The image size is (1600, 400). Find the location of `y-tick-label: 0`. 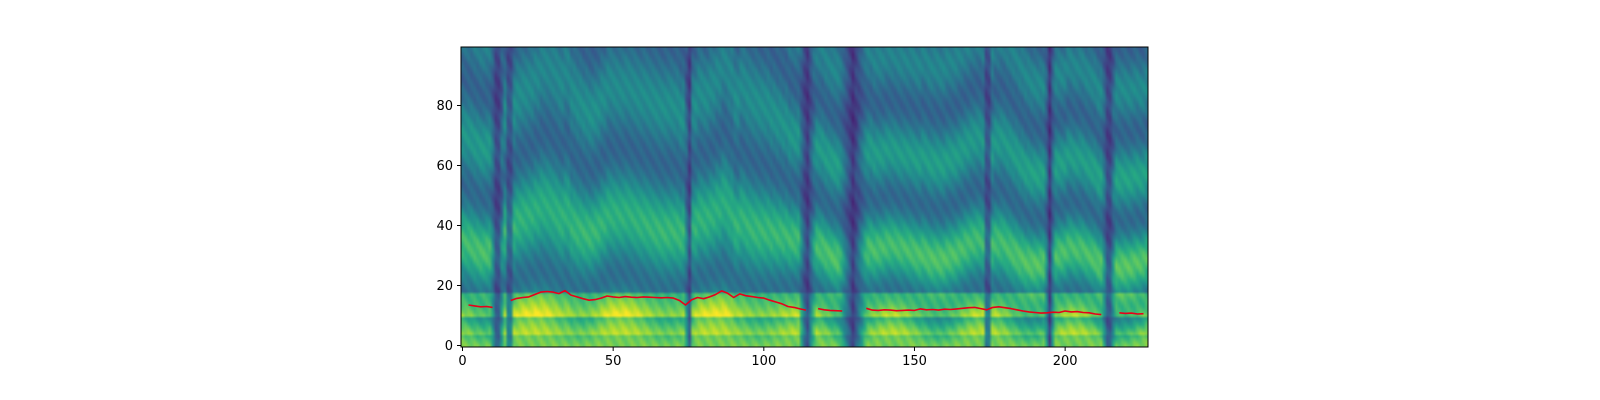

y-tick-label: 0 is located at coordinates (449, 346).